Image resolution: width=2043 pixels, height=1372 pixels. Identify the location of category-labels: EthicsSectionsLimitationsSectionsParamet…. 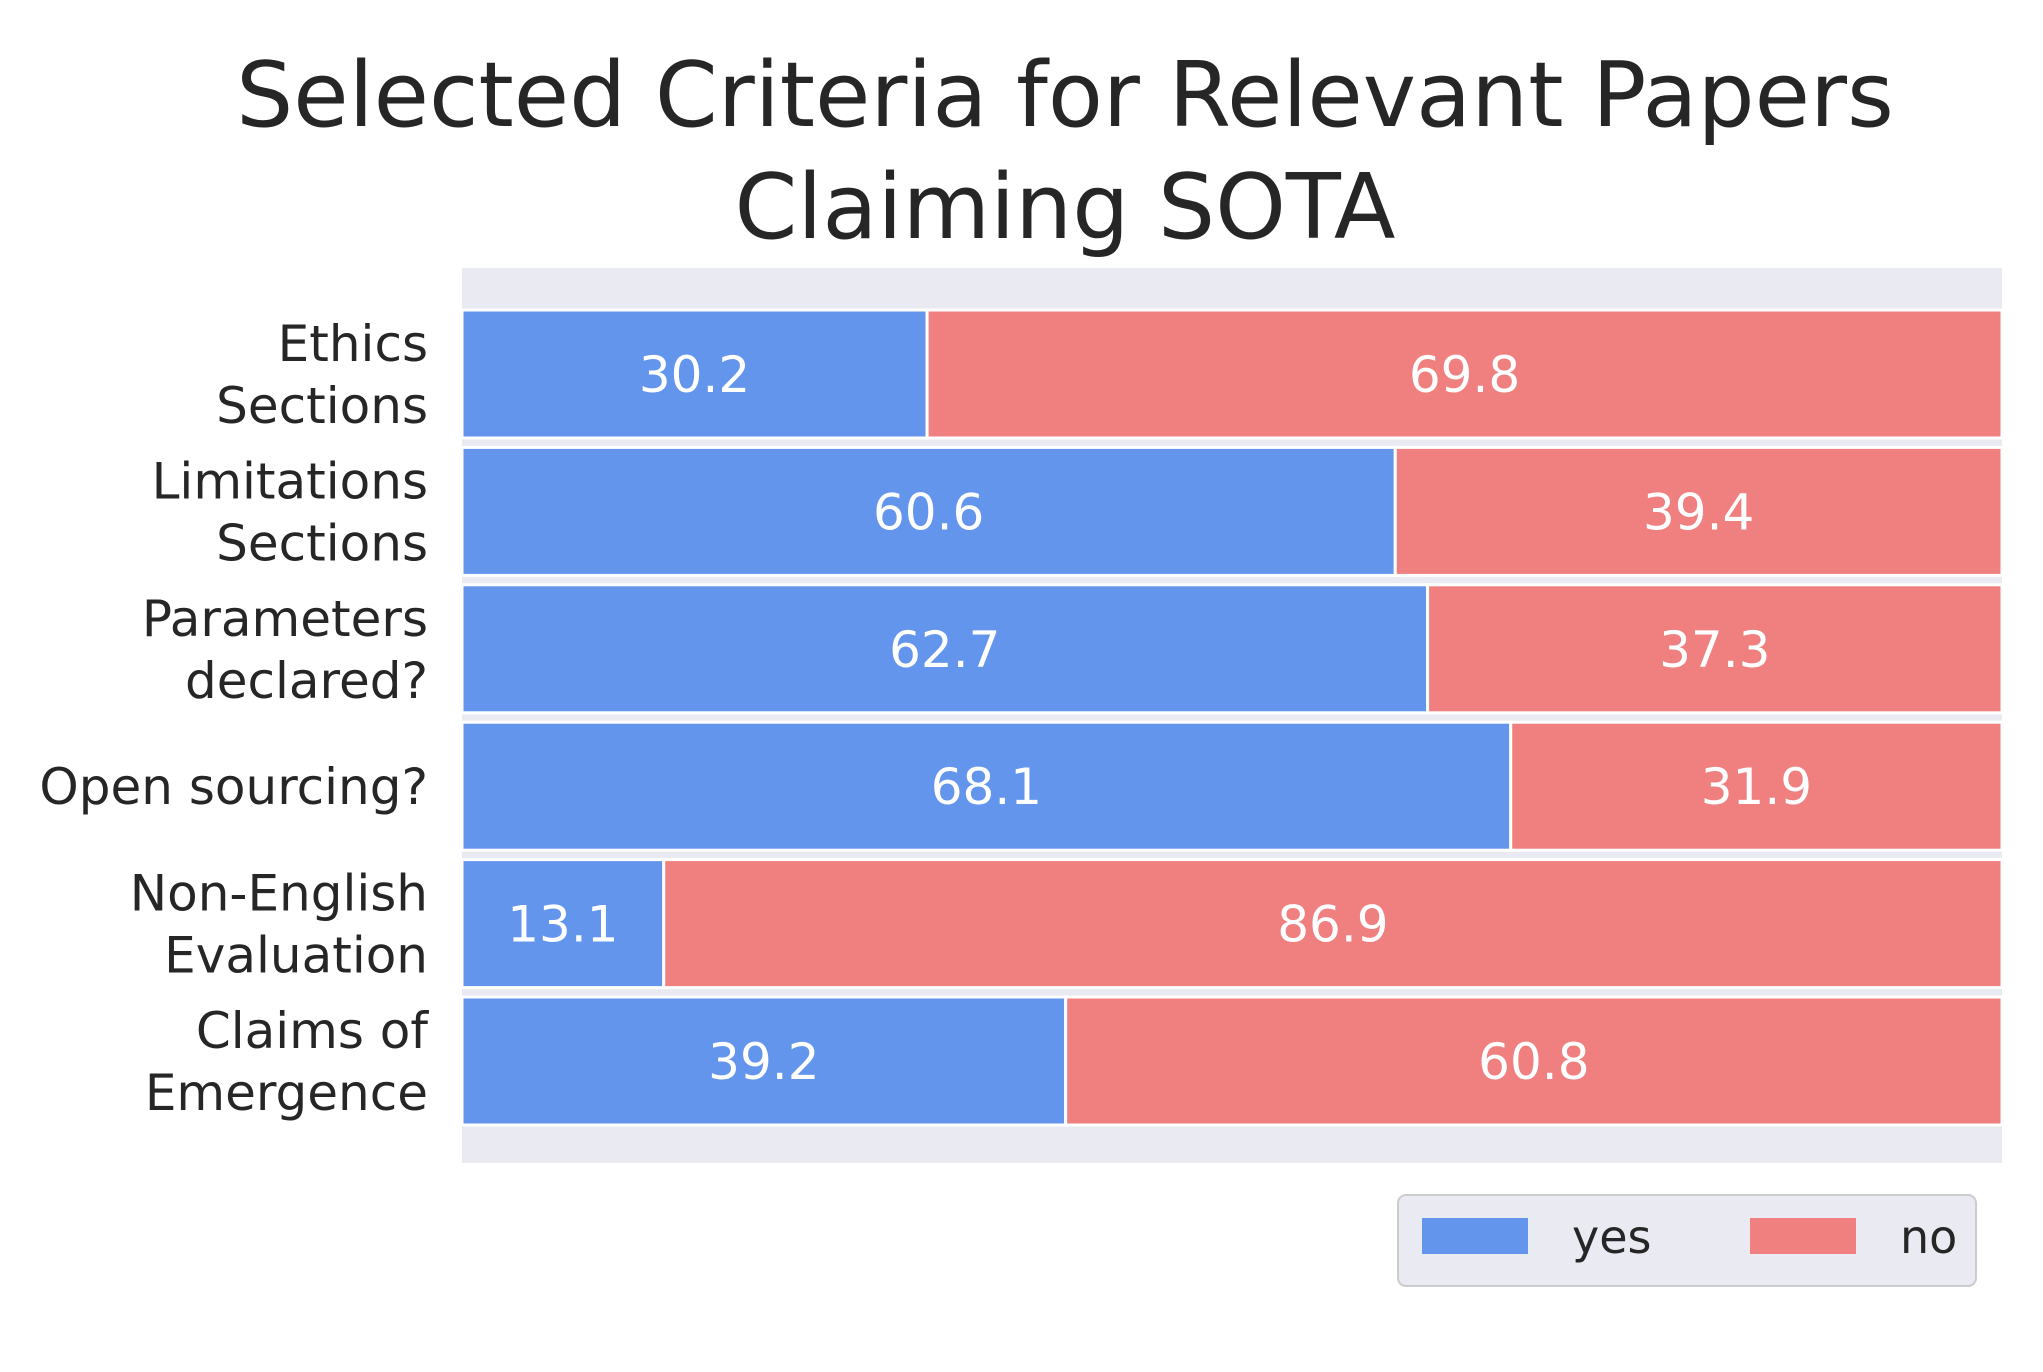
(234, 718).